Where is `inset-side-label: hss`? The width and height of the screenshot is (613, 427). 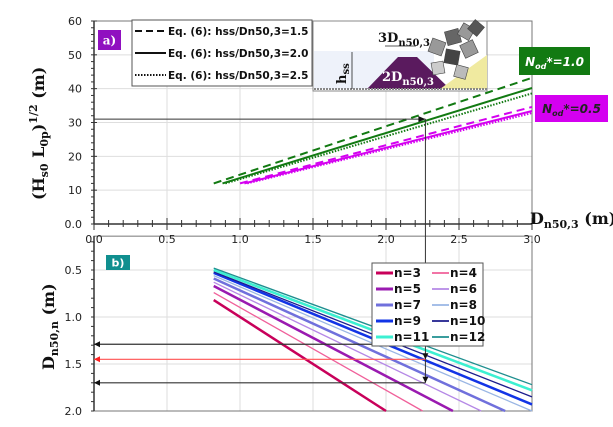
inset-side-label: hss is located at coordinates (343, 73).